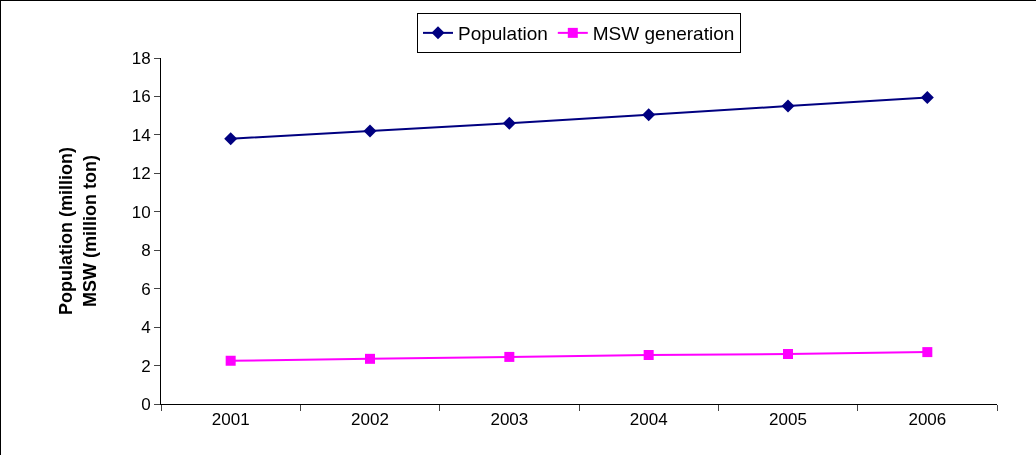 This screenshot has height=455, width=1036. What do you see at coordinates (146, 289) in the screenshot?
I see `y-tick-label: 6` at bounding box center [146, 289].